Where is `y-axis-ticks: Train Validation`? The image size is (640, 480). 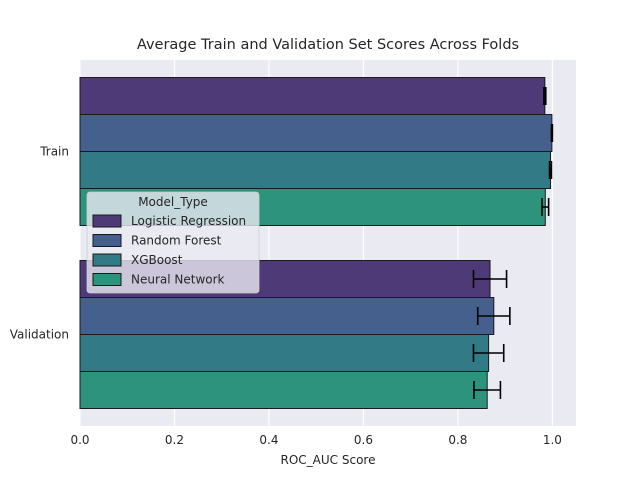 y-axis-ticks: Train Validation is located at coordinates (39, 243).